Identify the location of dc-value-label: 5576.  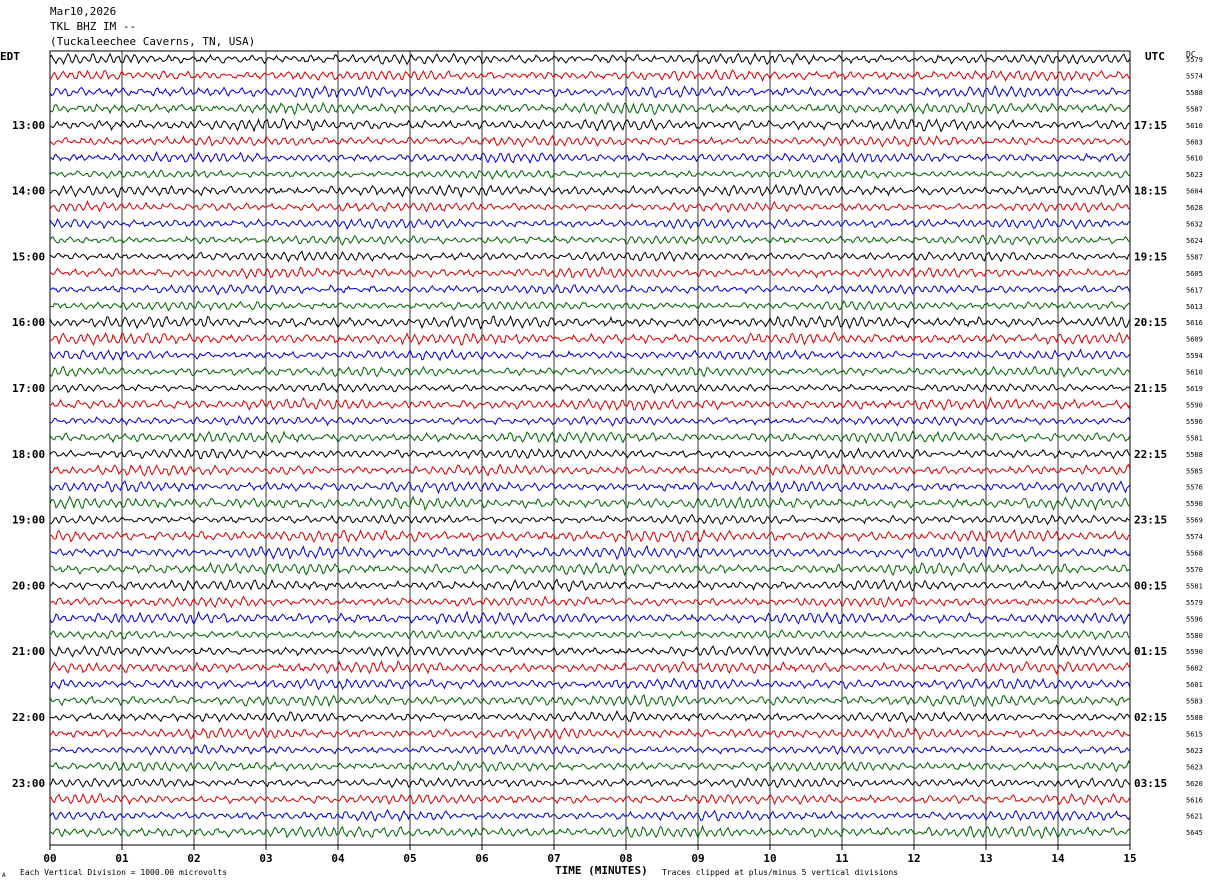
(1194, 488).